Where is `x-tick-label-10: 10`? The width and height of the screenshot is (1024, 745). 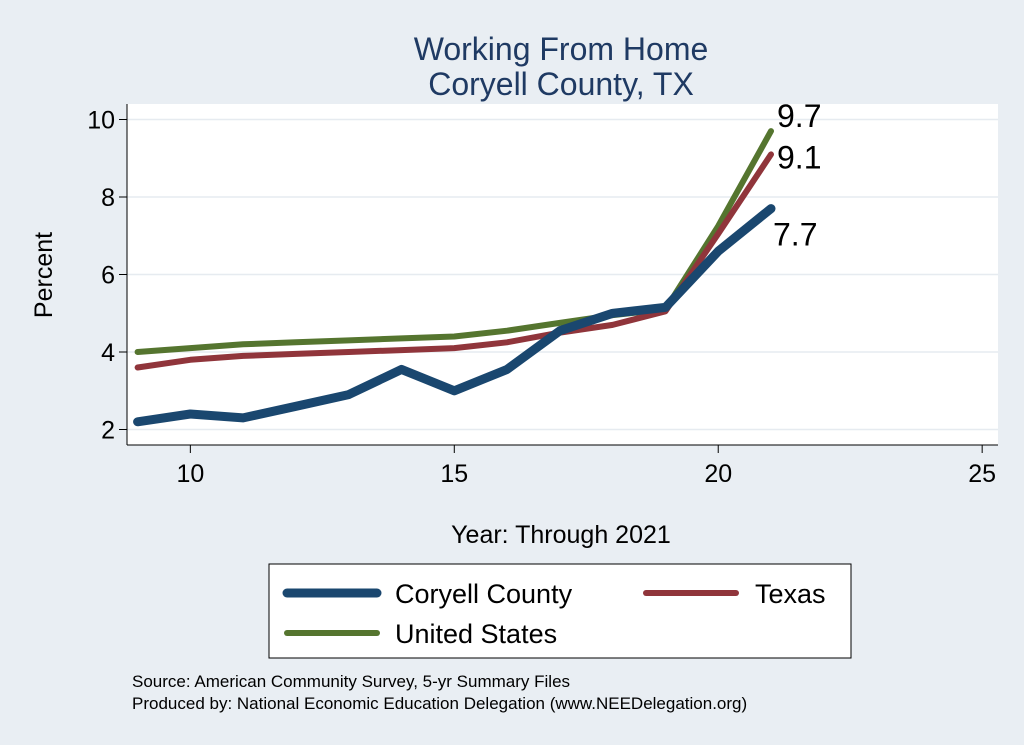 x-tick-label-10: 10 is located at coordinates (190, 474).